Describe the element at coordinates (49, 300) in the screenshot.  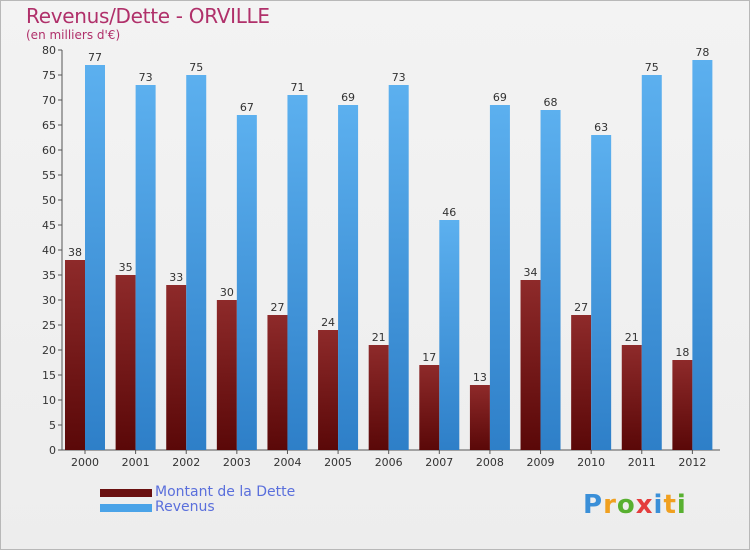
I see `y-tick-label: 30` at that location.